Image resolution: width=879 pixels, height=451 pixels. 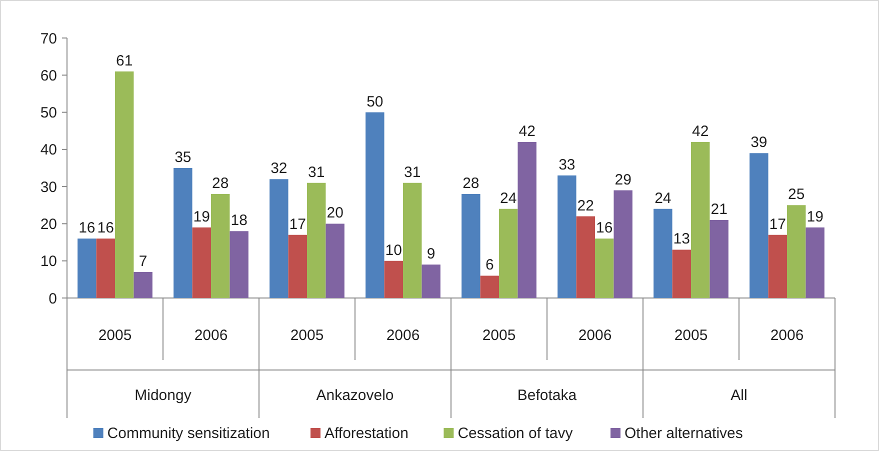 I want to click on y-tick-label: 70, so click(x=48, y=39).